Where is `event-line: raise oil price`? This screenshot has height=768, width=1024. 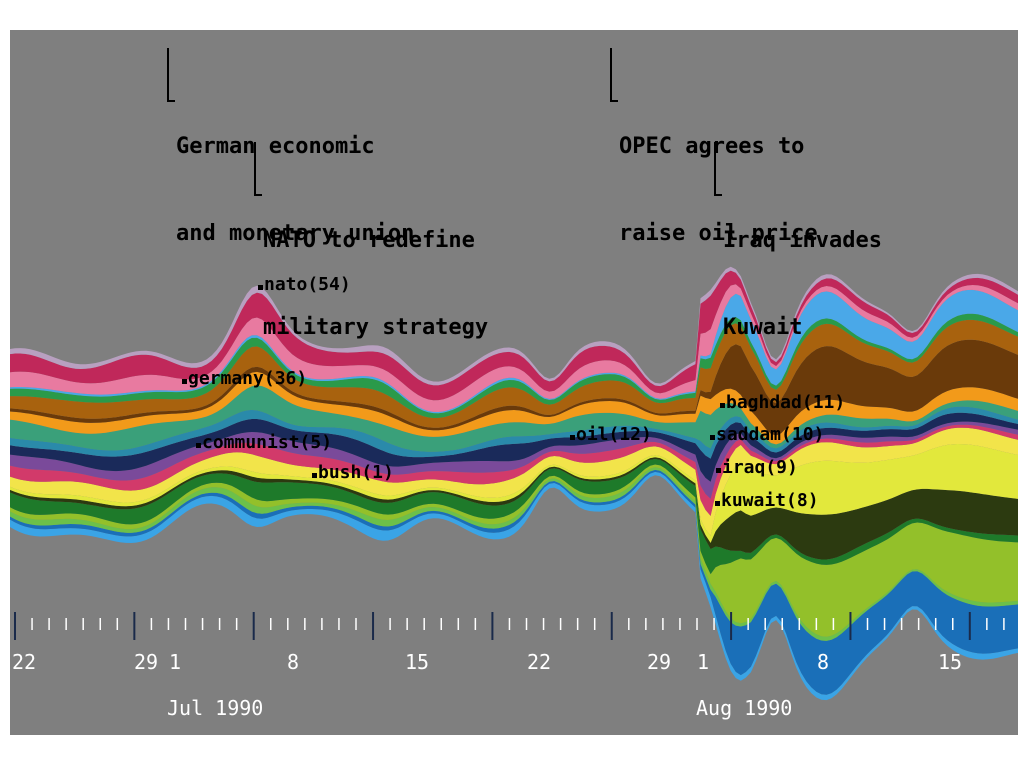 event-line: raise oil price is located at coordinates (718, 233).